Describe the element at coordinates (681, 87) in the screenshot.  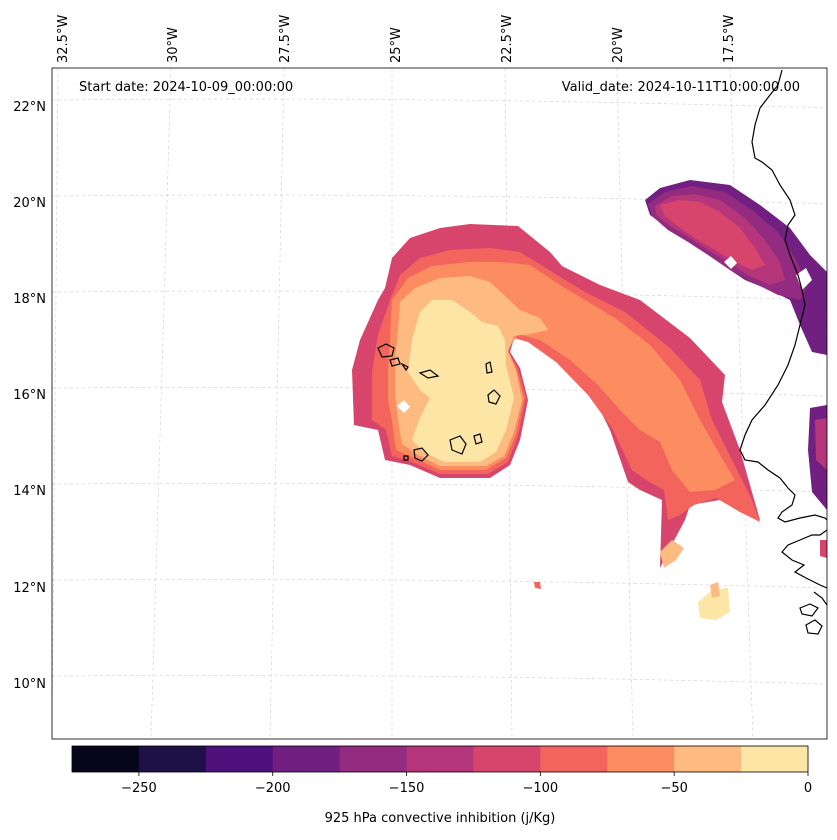
I see `valid-date-text: Valid_date: 2024-10-11T10:00:00.00` at that location.